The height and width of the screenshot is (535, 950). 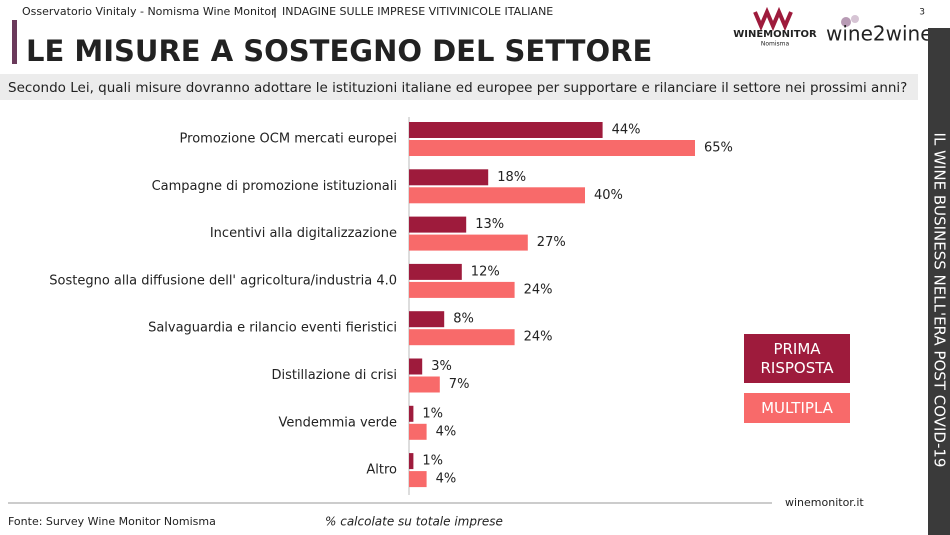 What do you see at coordinates (718, 148) in the screenshot?
I see `value-label: 65%` at bounding box center [718, 148].